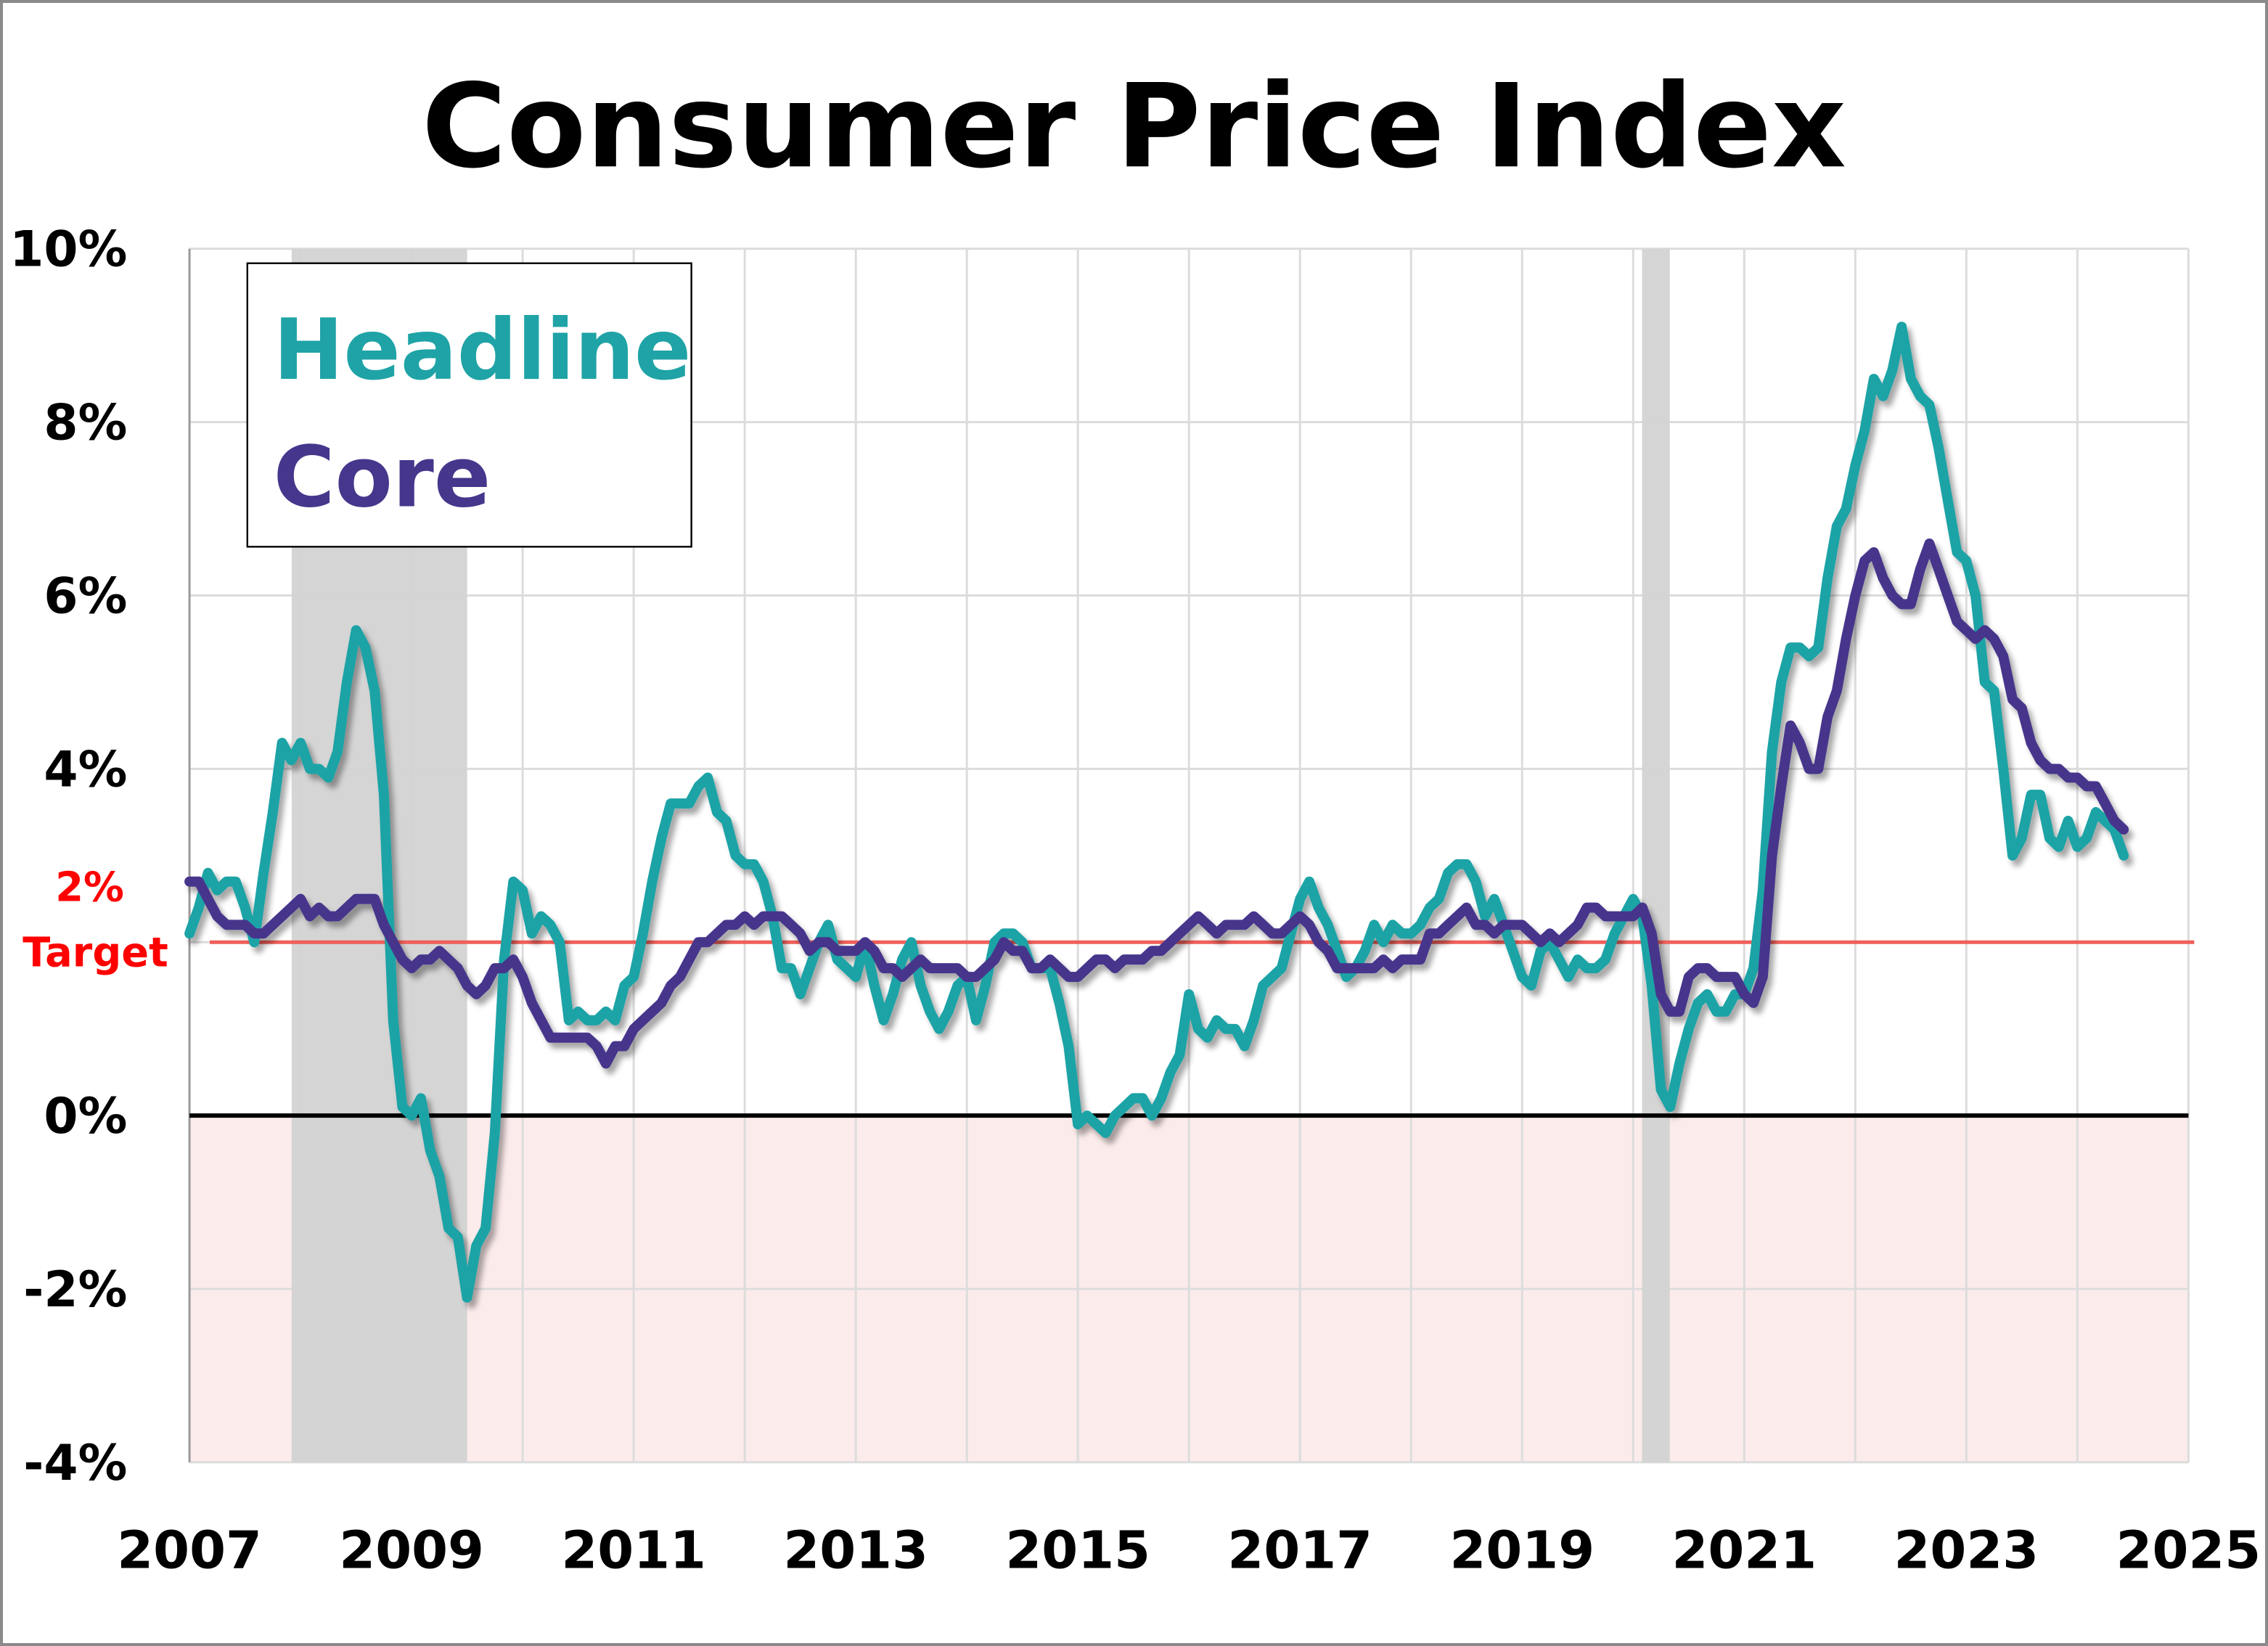 This screenshot has width=2268, height=1646. What do you see at coordinates (633, 1549) in the screenshot?
I see `x-tick-label: 2011` at bounding box center [633, 1549].